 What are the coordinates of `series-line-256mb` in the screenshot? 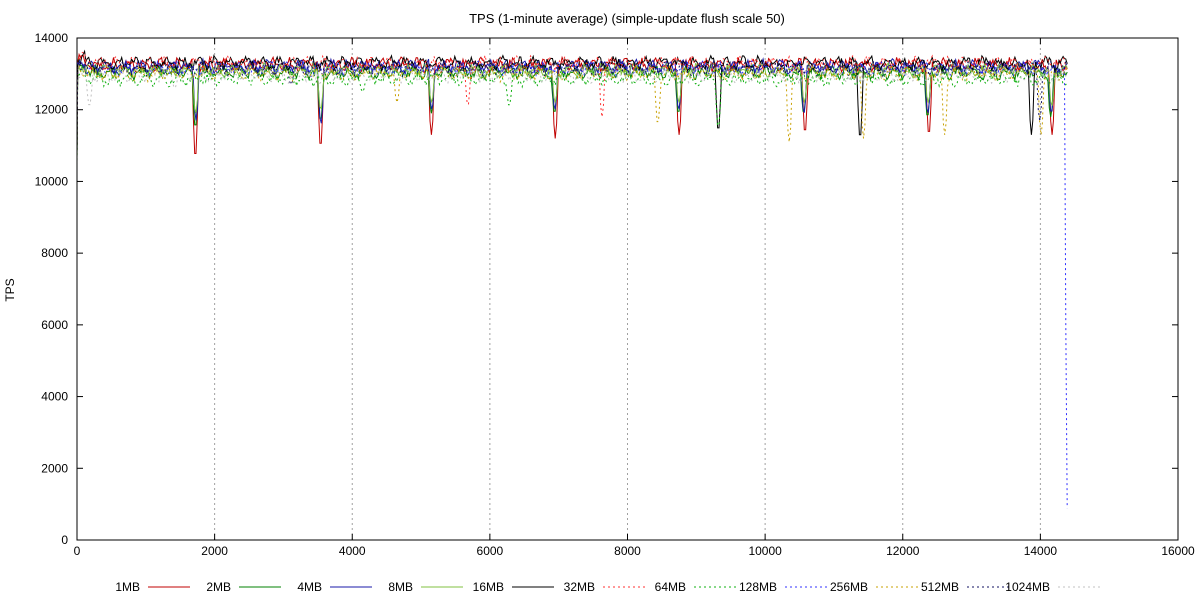 It's located at (572, 111).